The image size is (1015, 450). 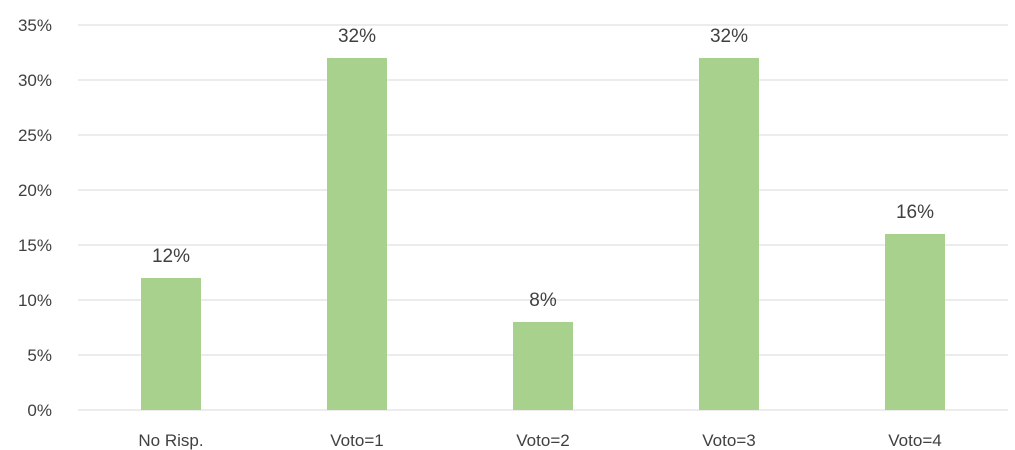 I want to click on data-label: 16%, so click(x=915, y=212).